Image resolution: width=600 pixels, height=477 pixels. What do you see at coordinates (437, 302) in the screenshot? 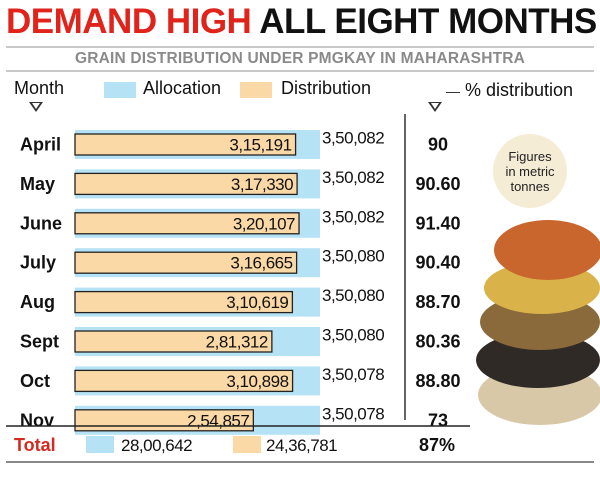
I see `percent-value-label: 88.70` at bounding box center [437, 302].